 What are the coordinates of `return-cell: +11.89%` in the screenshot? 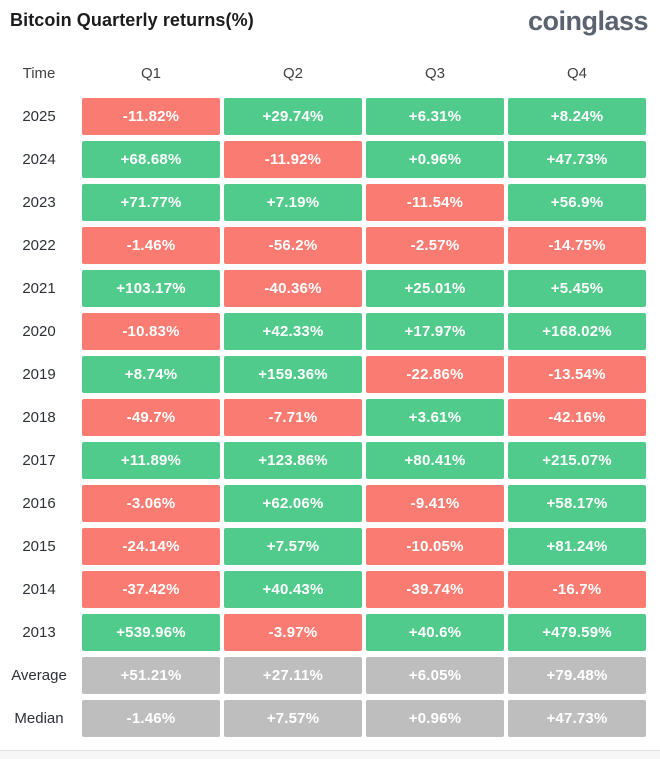 It's located at (151, 460).